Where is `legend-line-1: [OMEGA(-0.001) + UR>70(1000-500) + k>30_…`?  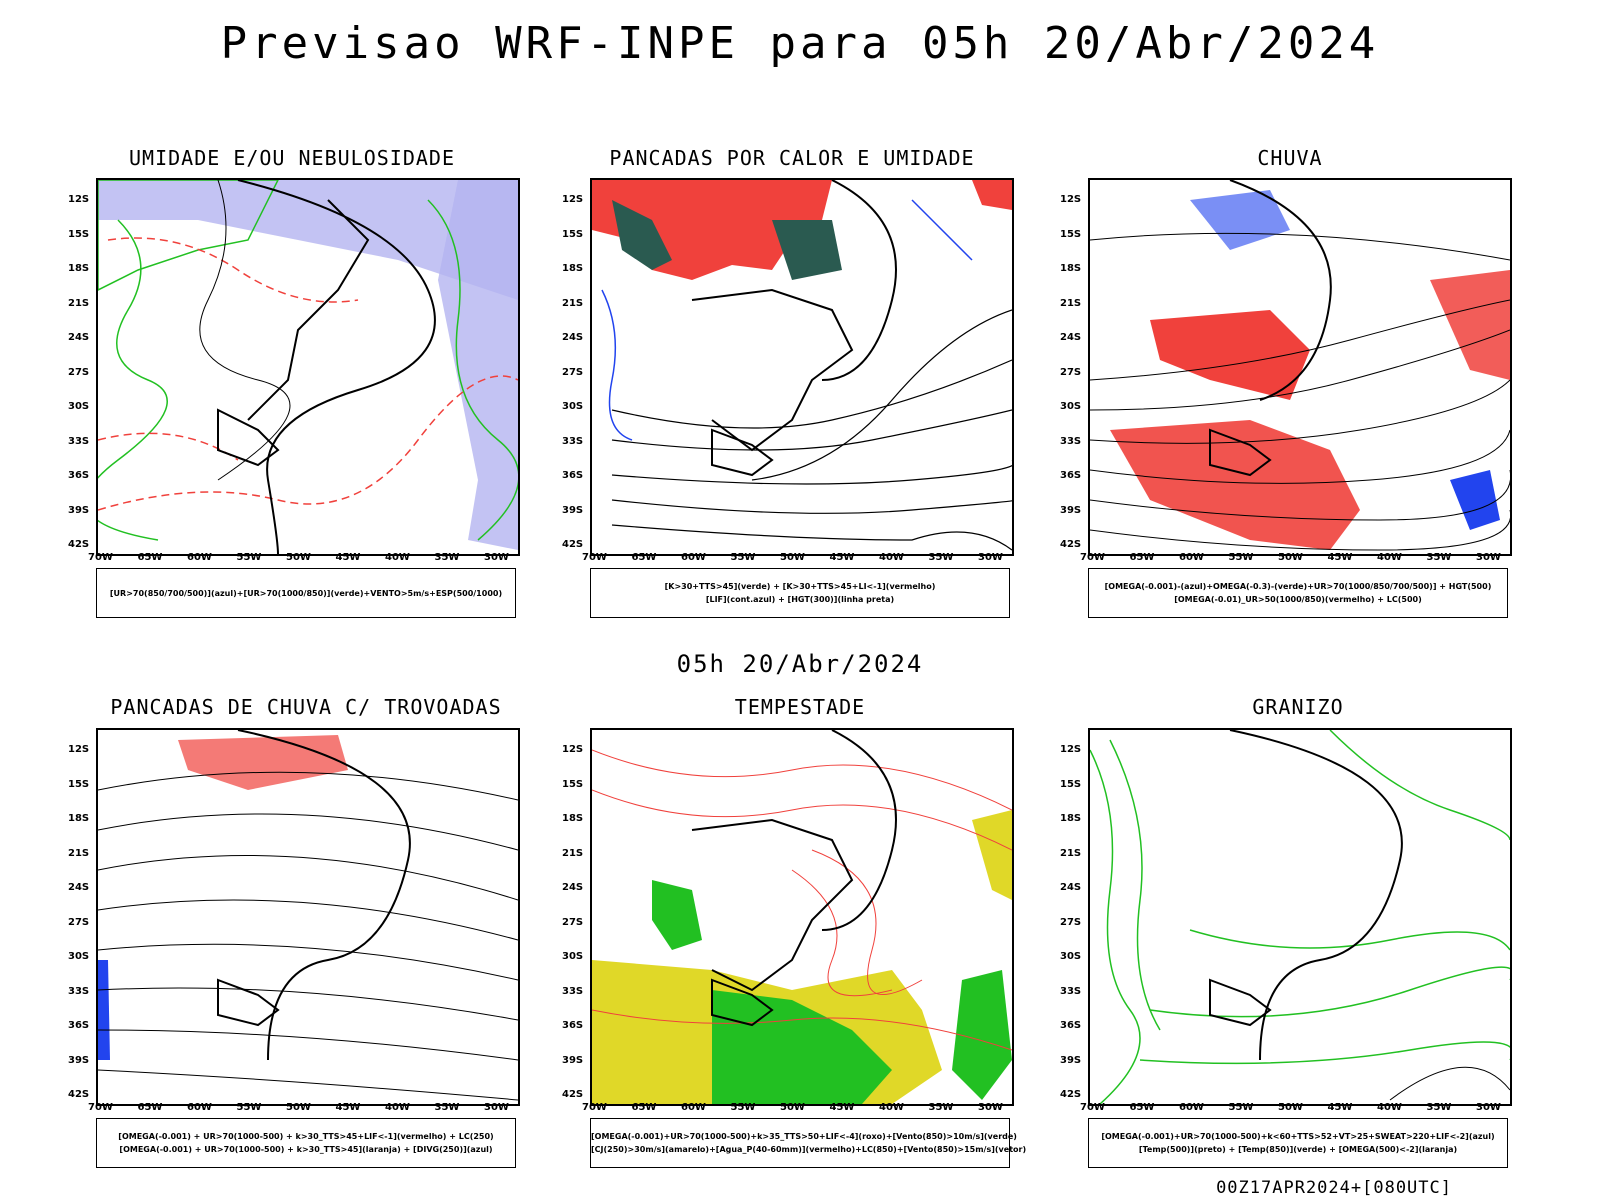 legend-line-1: [OMEGA(-0.001) + UR>70(1000-500) + k>30_… is located at coordinates (306, 1136).